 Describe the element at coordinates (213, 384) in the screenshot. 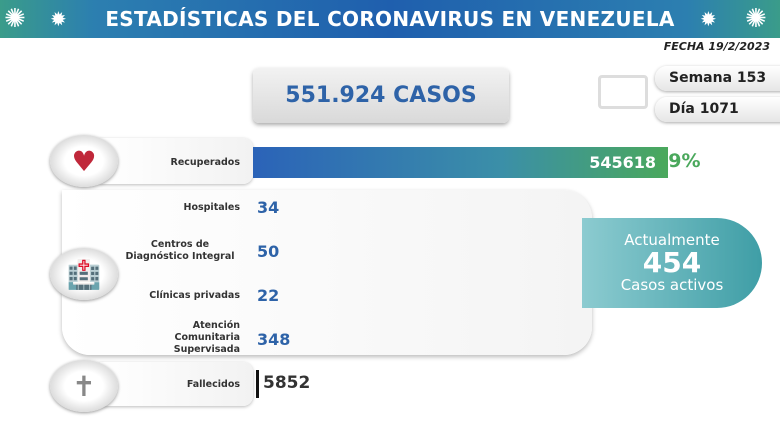

I see `deaths-label: Fallecidos` at that location.